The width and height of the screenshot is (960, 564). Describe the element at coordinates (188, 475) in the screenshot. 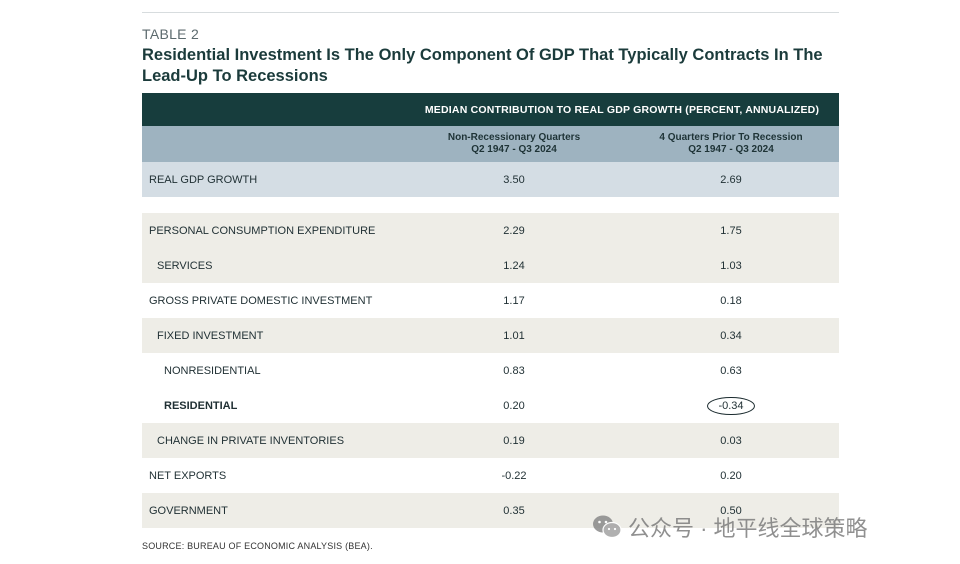

I see `row-label: NET EXPORTS` at that location.